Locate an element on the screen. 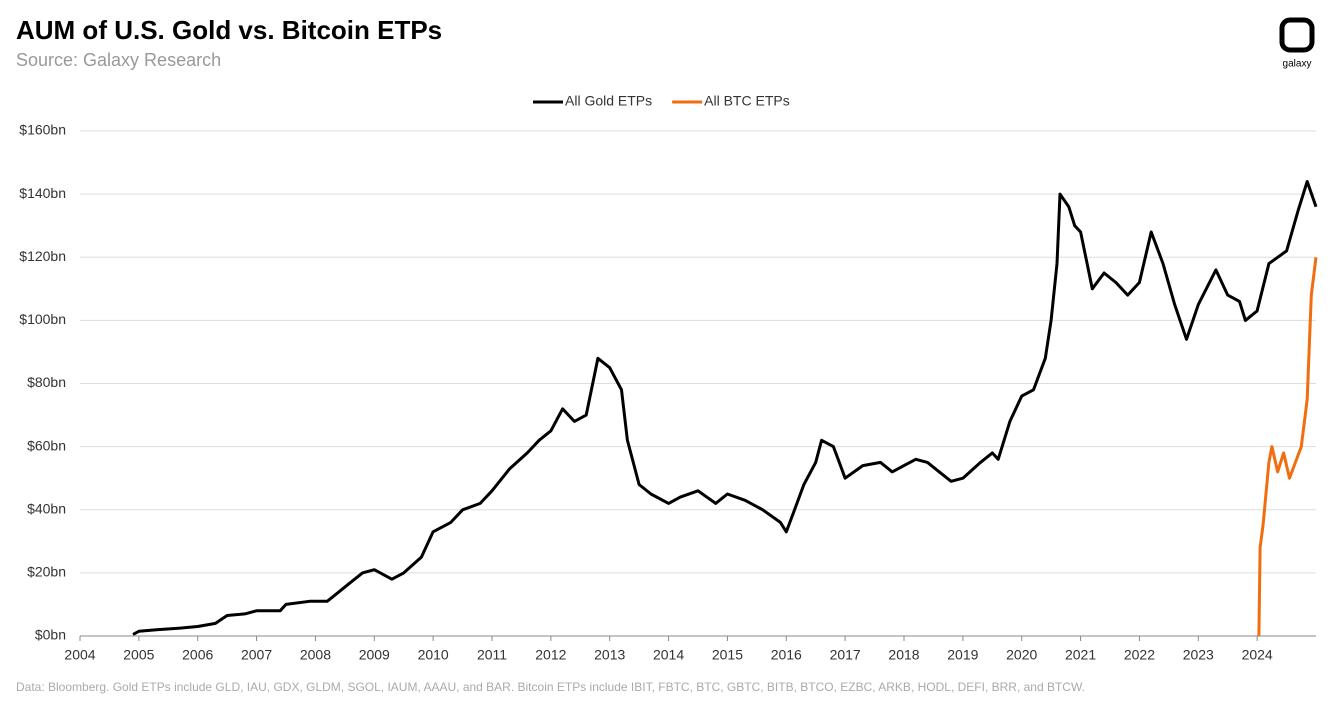 The height and width of the screenshot is (708, 1342). x-tick-label: 2004 is located at coordinates (79, 655).